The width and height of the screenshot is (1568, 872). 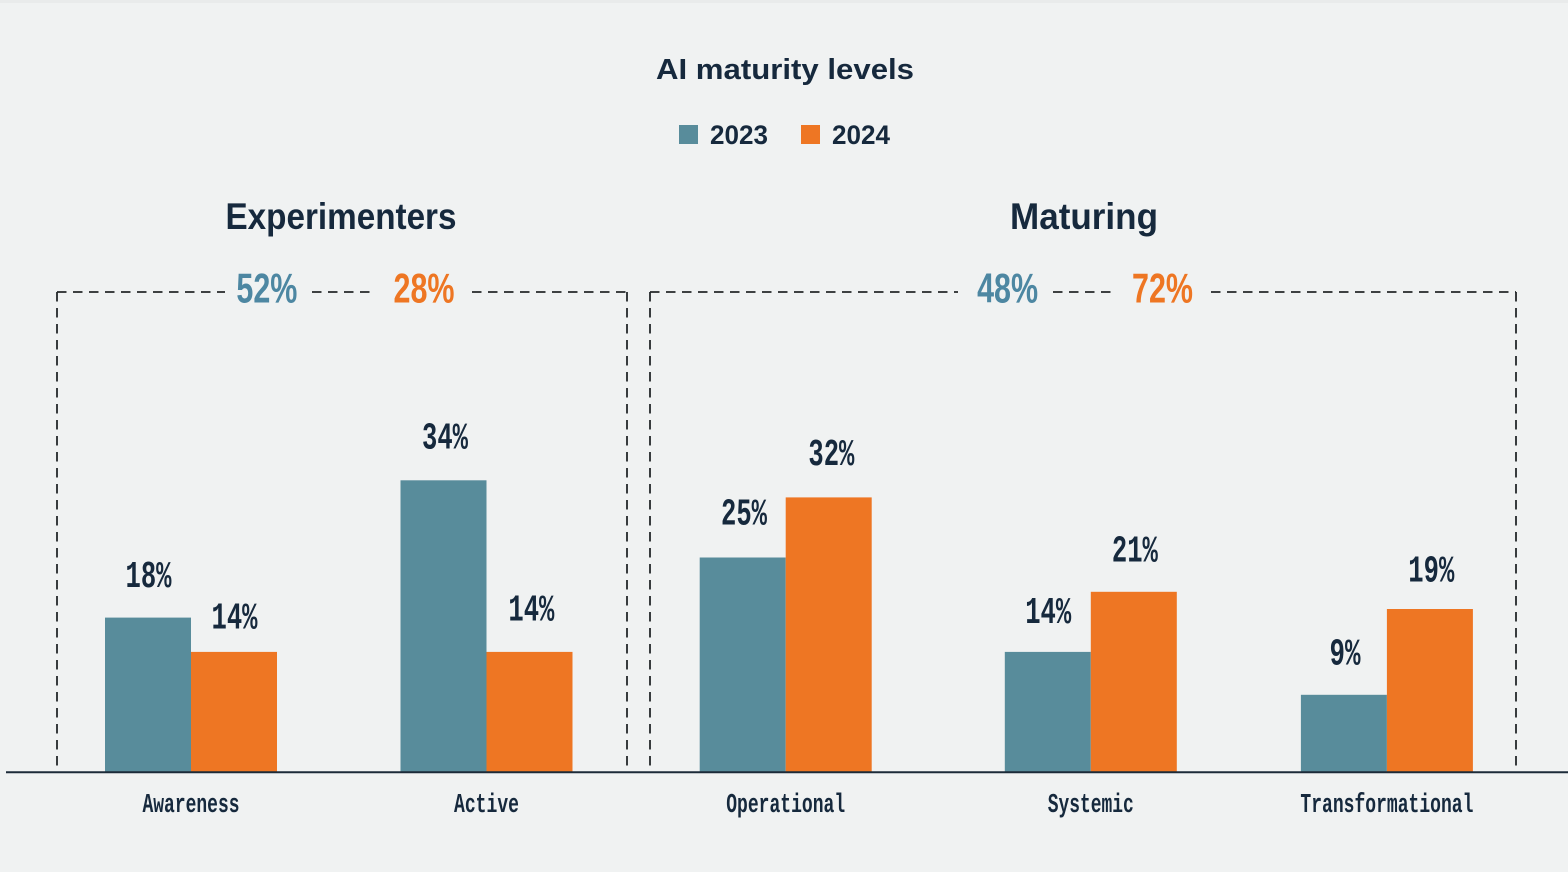 I want to click on svg-text: Experimenters, so click(x=341, y=216).